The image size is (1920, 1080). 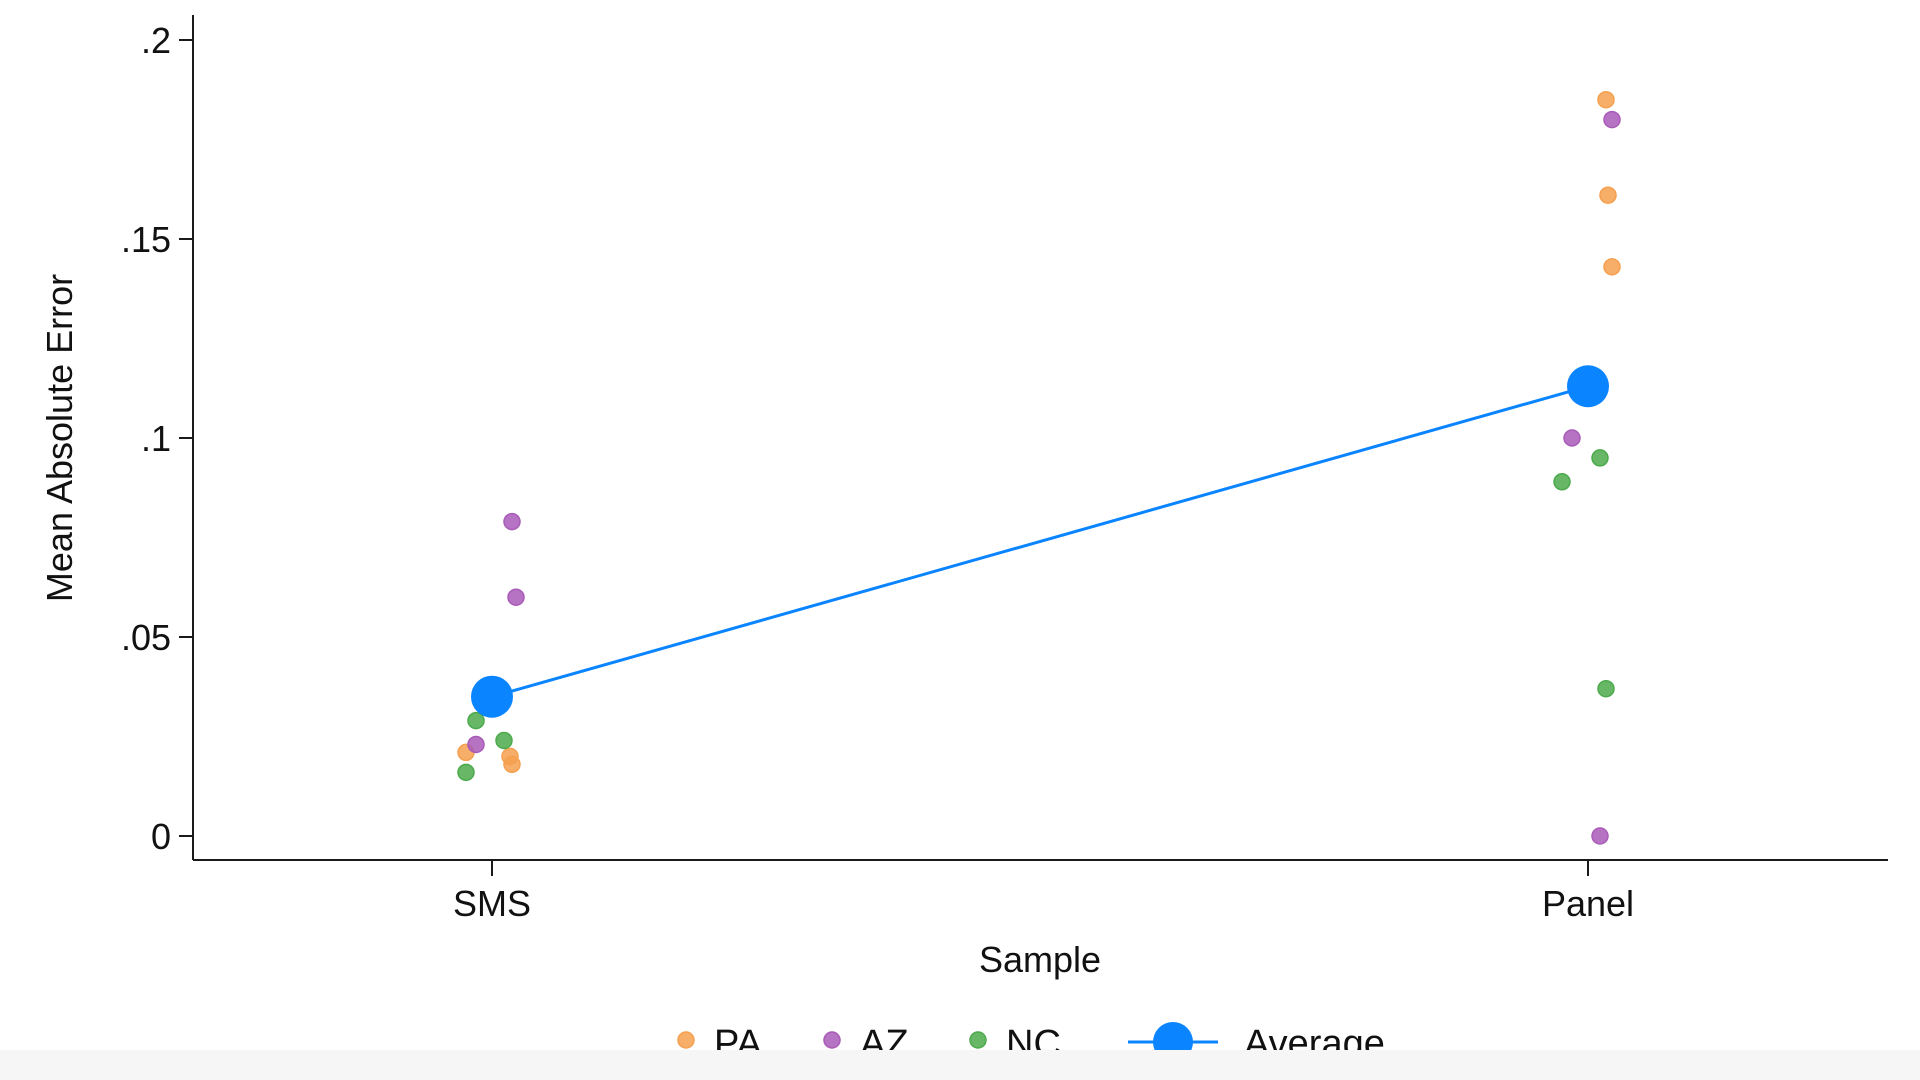 I want to click on legend-nc-marker, so click(x=978, y=1040).